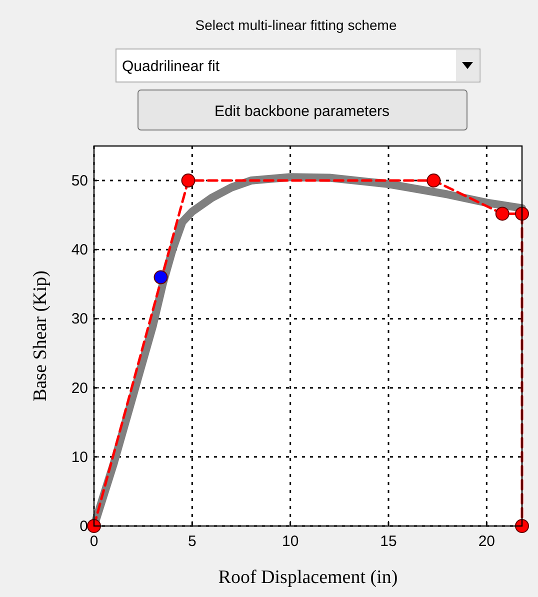 This screenshot has height=597, width=538. What do you see at coordinates (296, 25) in the screenshot?
I see `text: Select multi-linear fitting scheme` at bounding box center [296, 25].